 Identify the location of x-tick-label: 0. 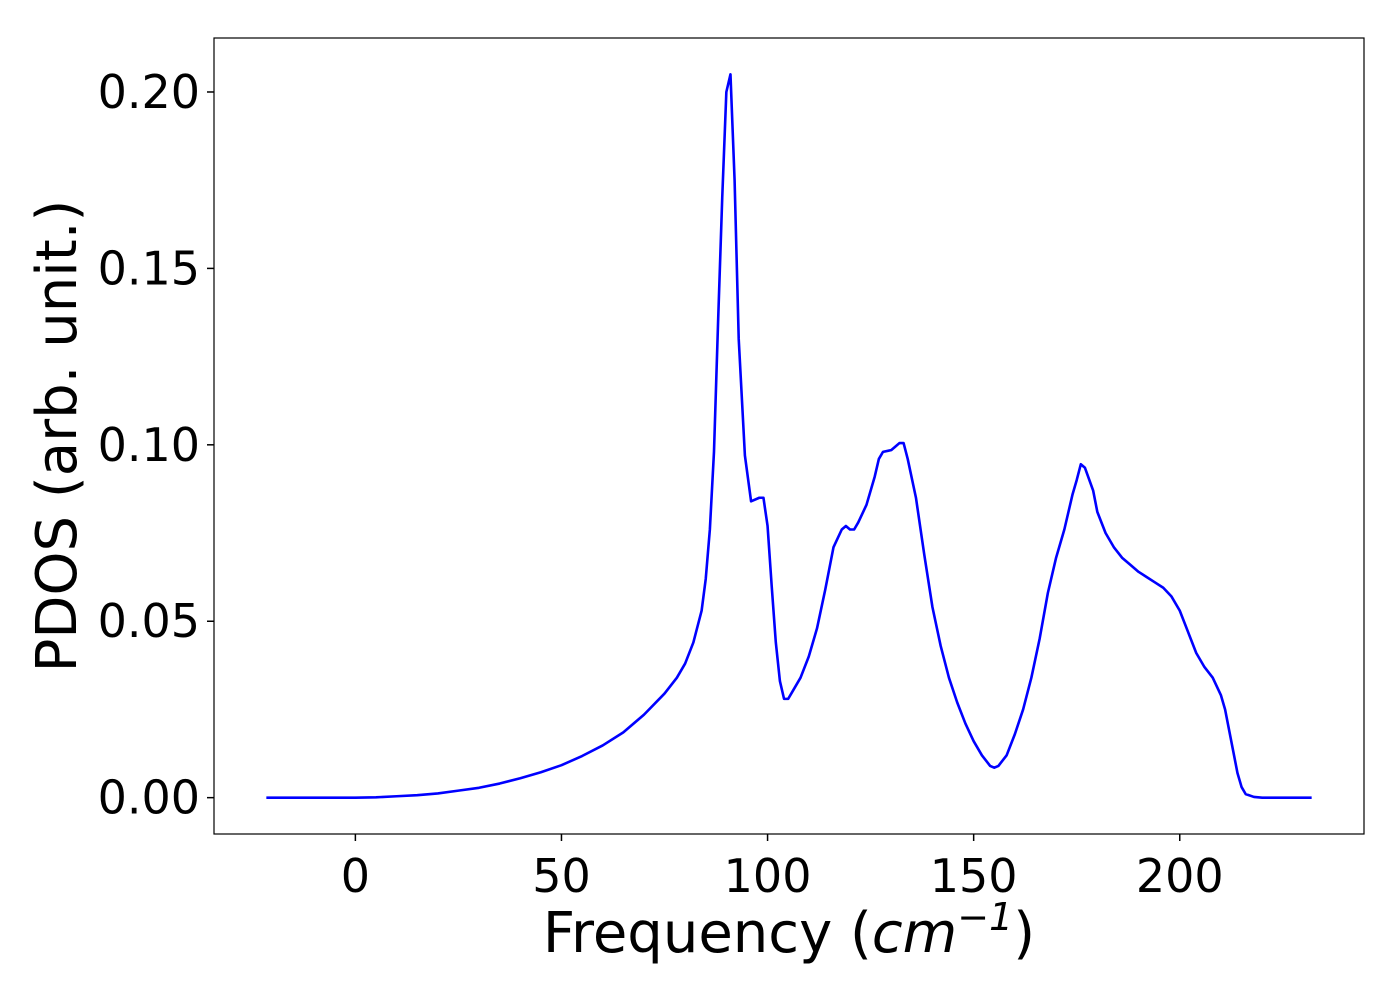
(355, 876).